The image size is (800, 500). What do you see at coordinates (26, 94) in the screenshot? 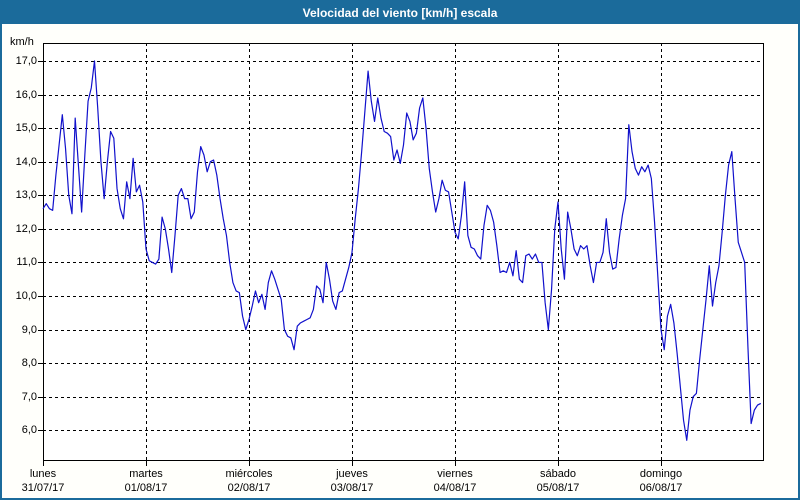
I see `y-axis-tick-label: 16,0` at bounding box center [26, 94].